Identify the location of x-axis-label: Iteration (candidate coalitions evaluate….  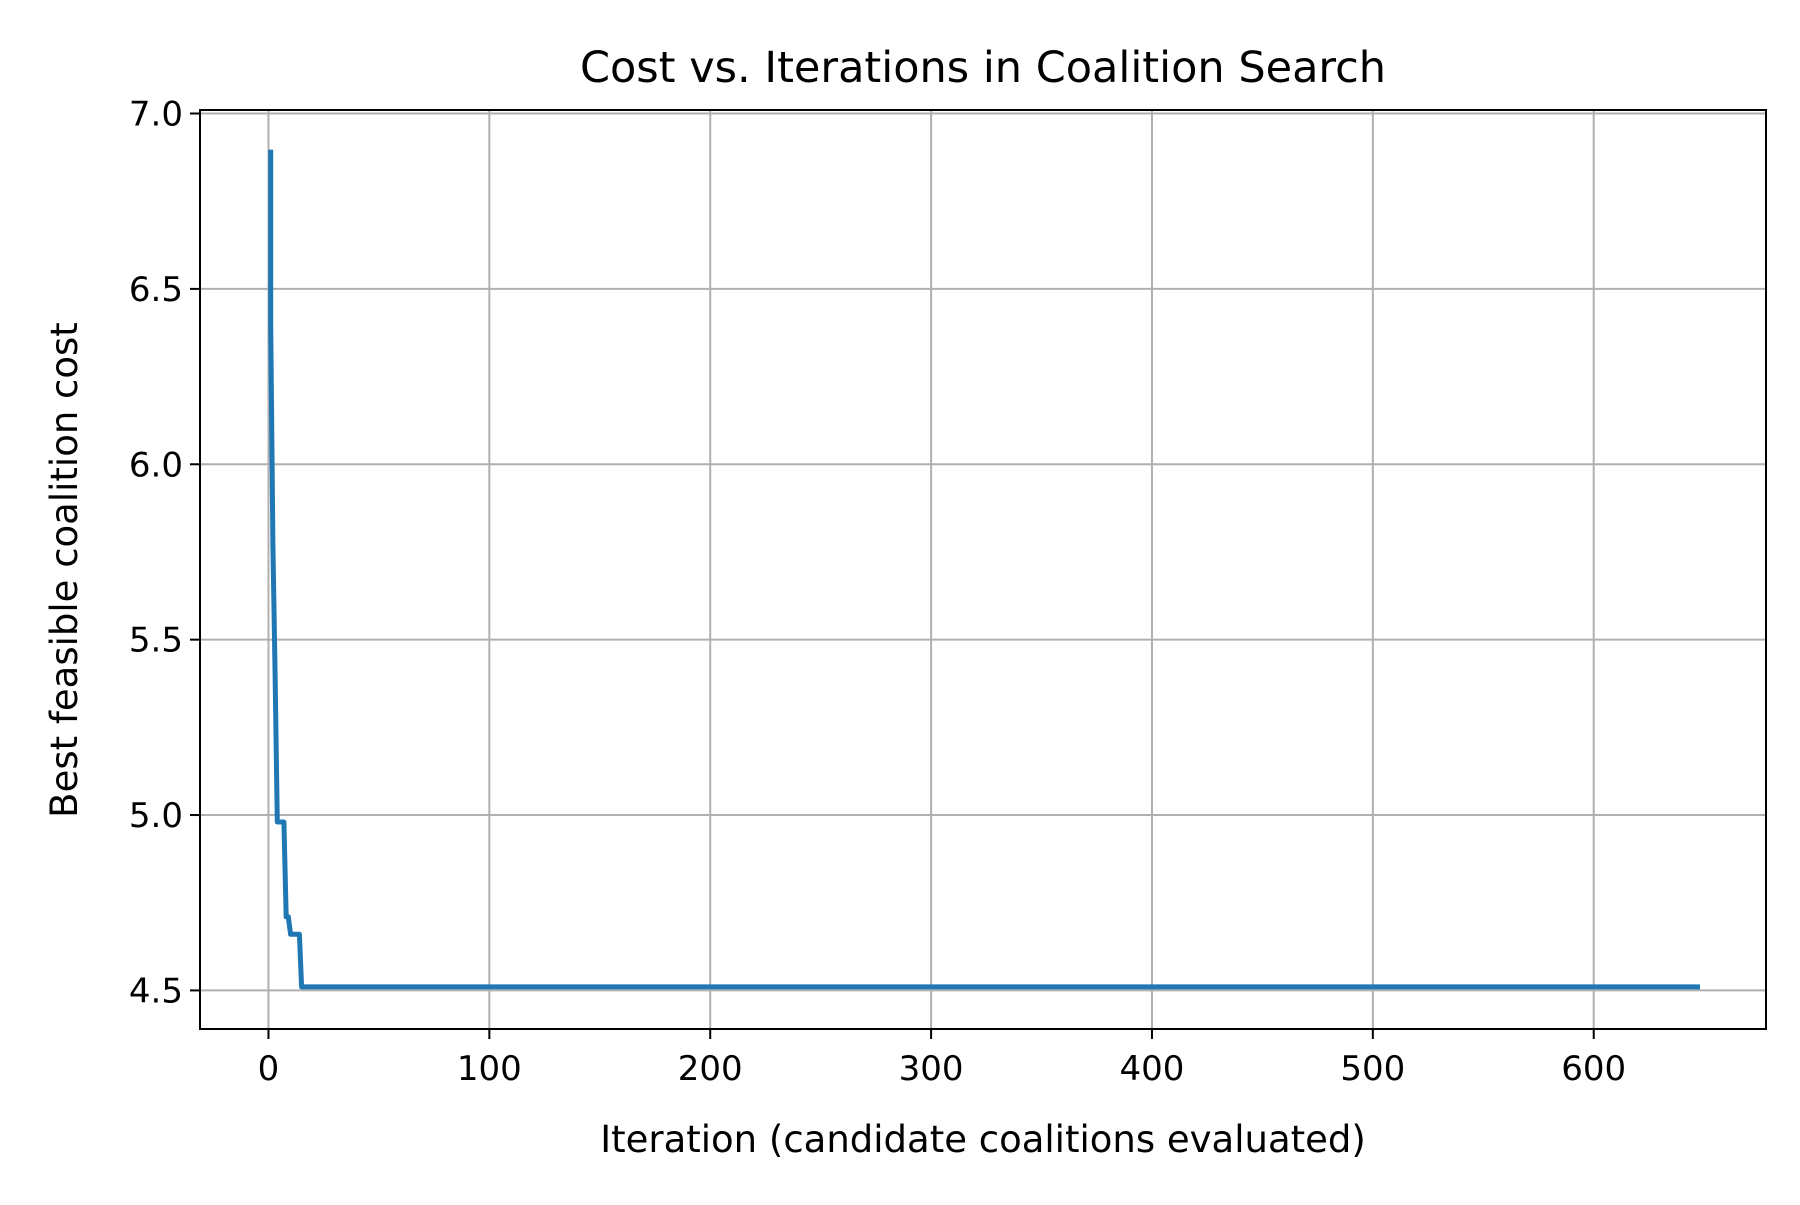
(983, 1139).